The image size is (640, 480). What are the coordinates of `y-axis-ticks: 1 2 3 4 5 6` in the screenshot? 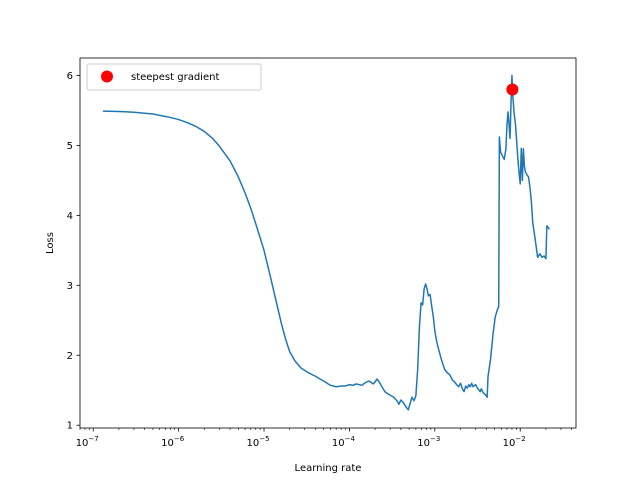 It's located at (73, 251).